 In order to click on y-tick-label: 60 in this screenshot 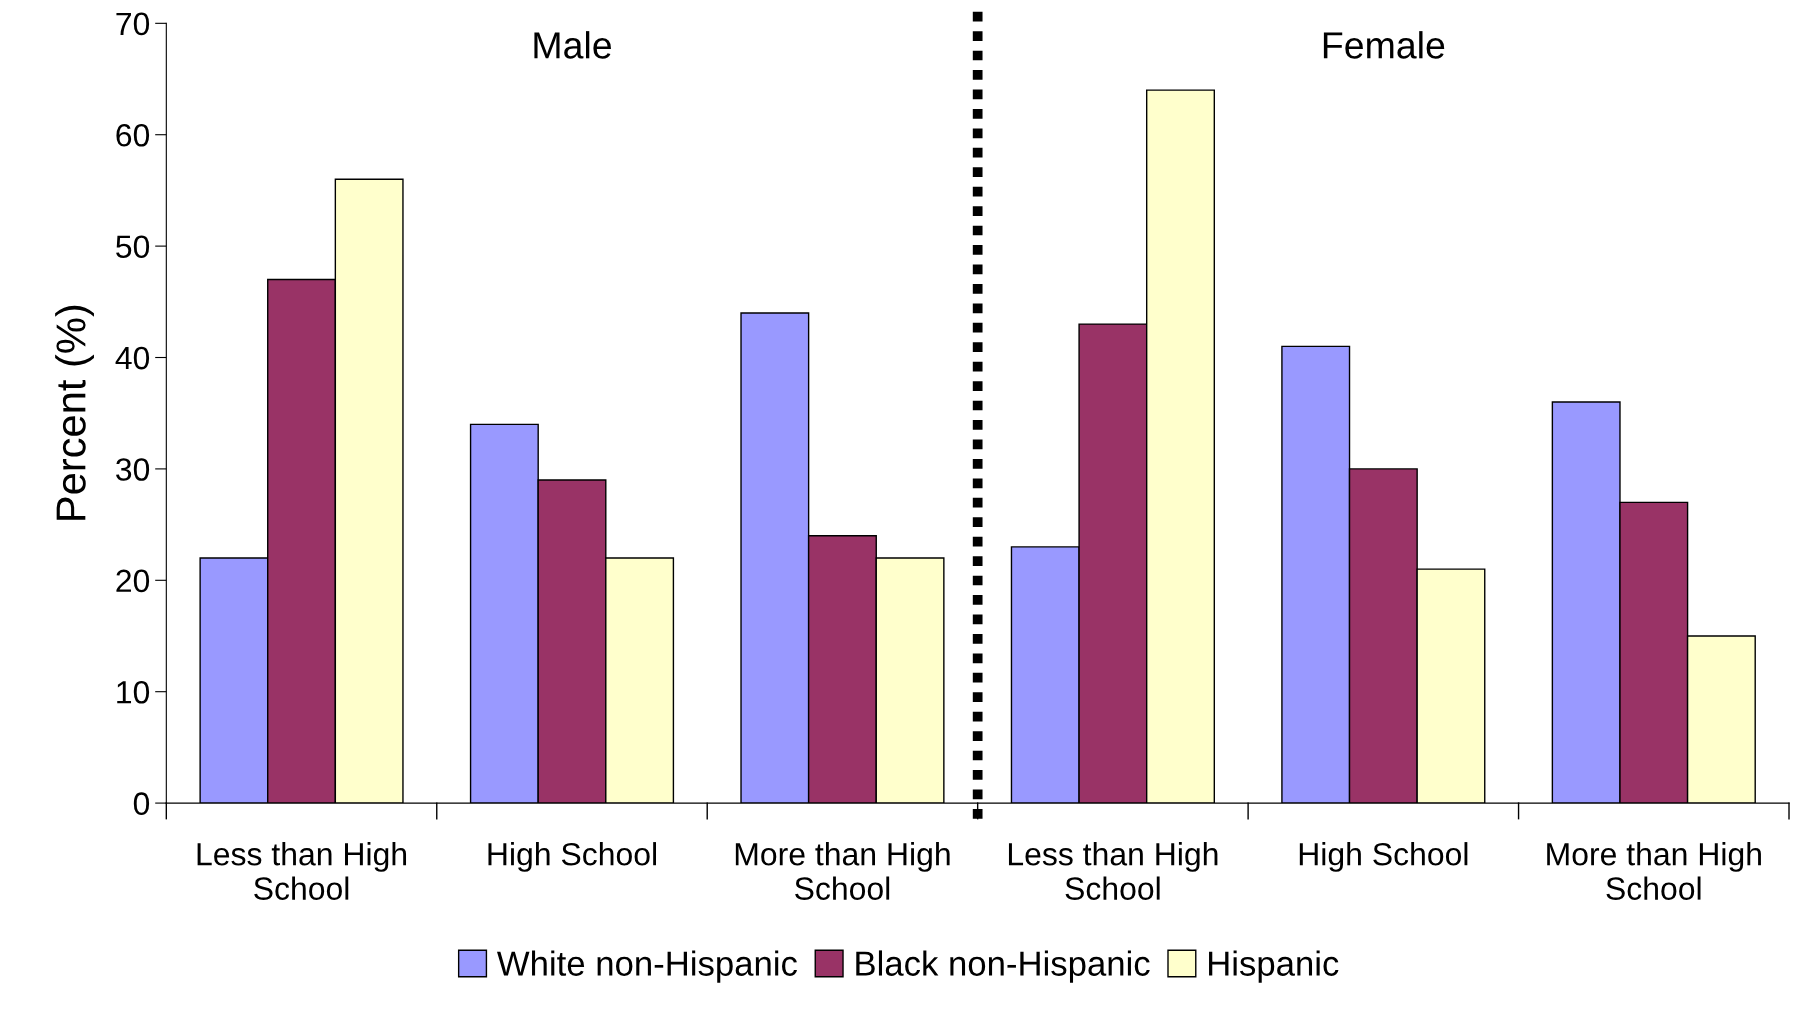, I will do `click(133, 135)`.